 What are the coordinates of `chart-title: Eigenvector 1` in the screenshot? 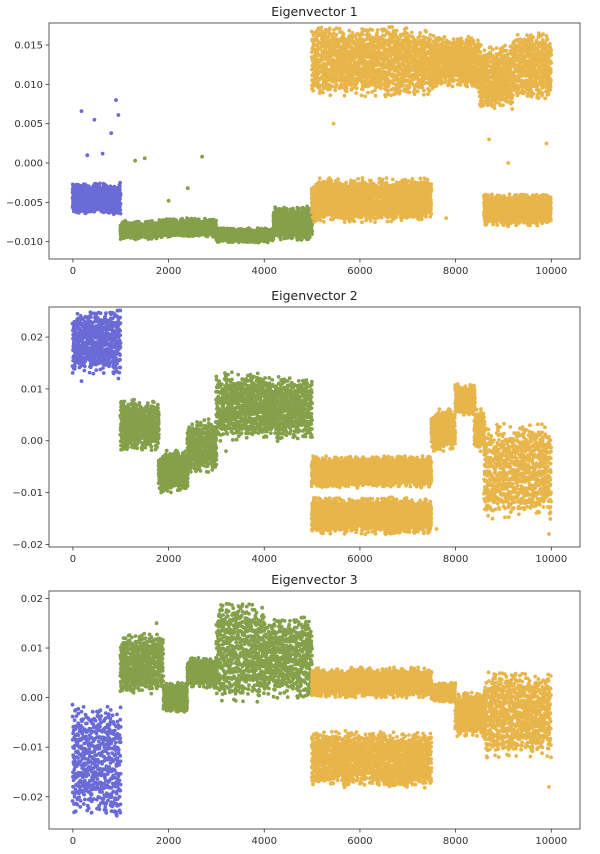 It's located at (314, 11).